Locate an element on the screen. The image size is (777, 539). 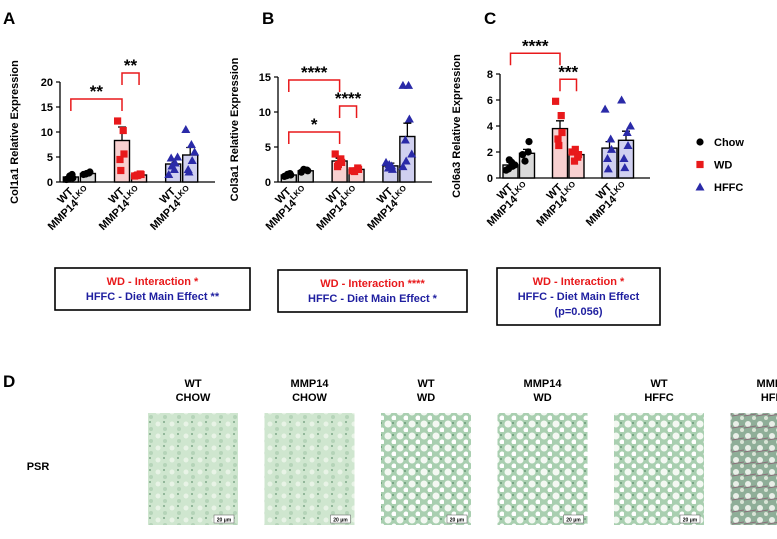
y-tick-label: 0 is located at coordinates (490, 179).